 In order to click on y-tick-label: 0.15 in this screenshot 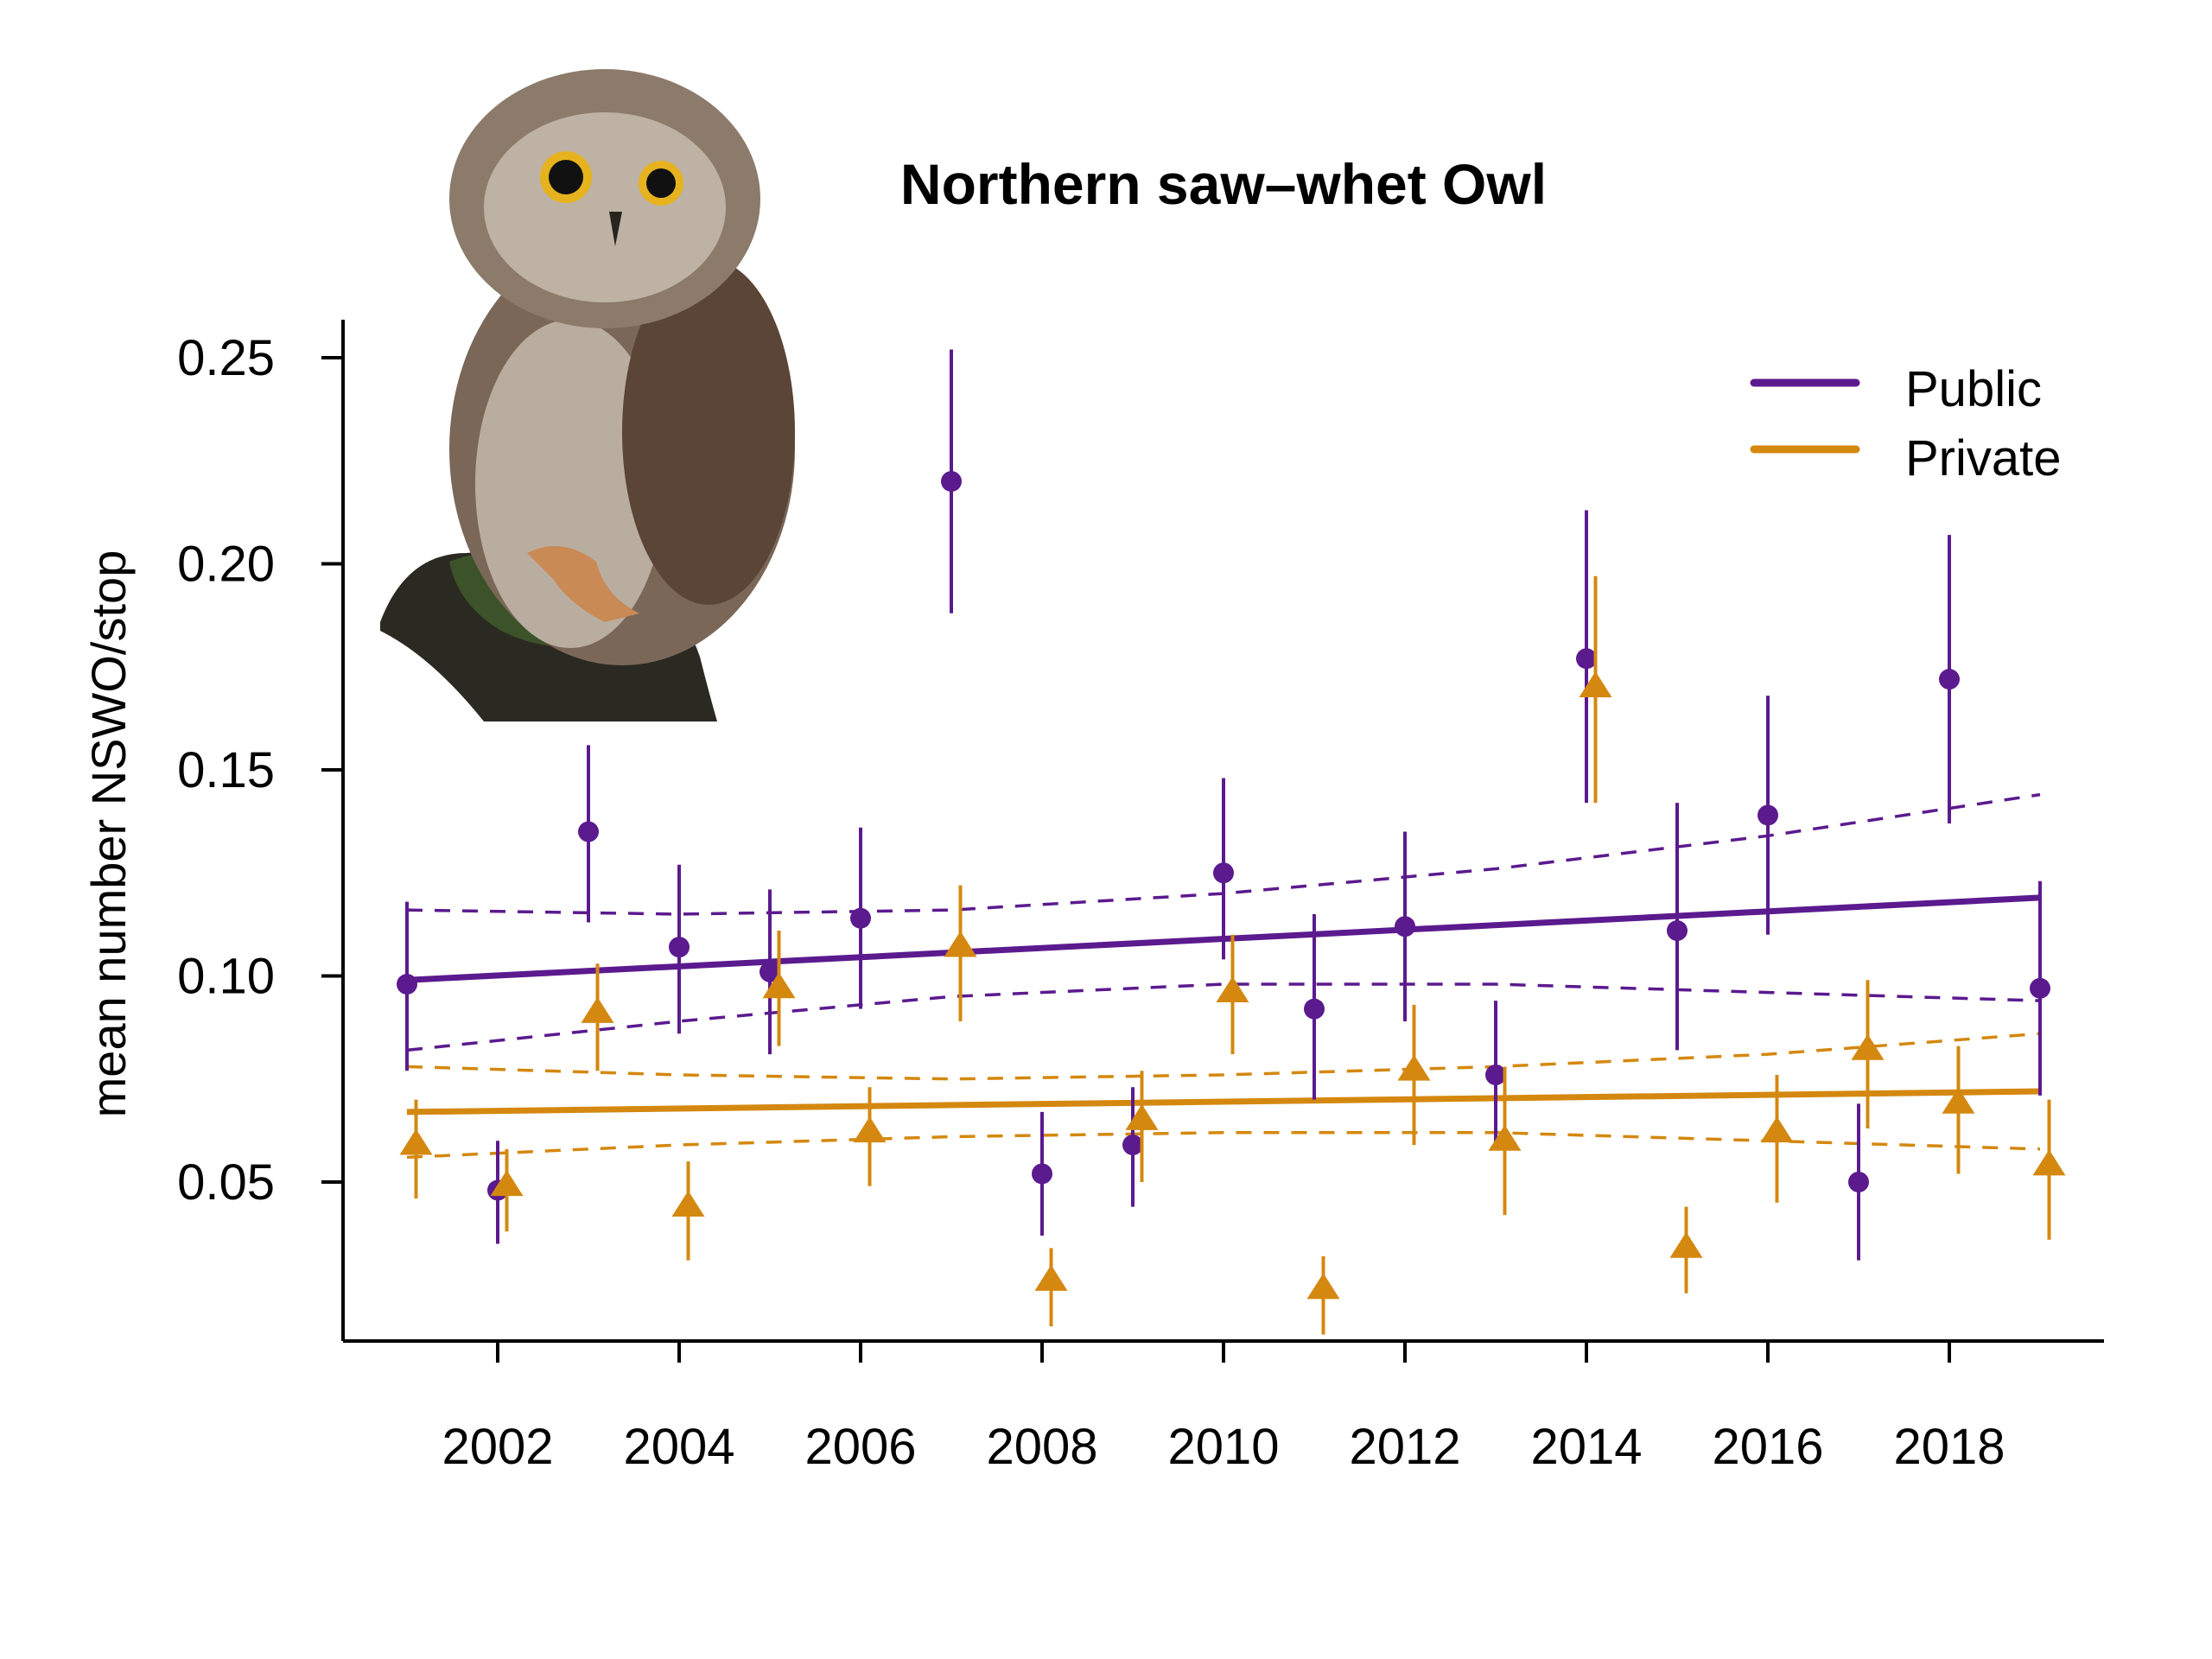, I will do `click(226, 770)`.